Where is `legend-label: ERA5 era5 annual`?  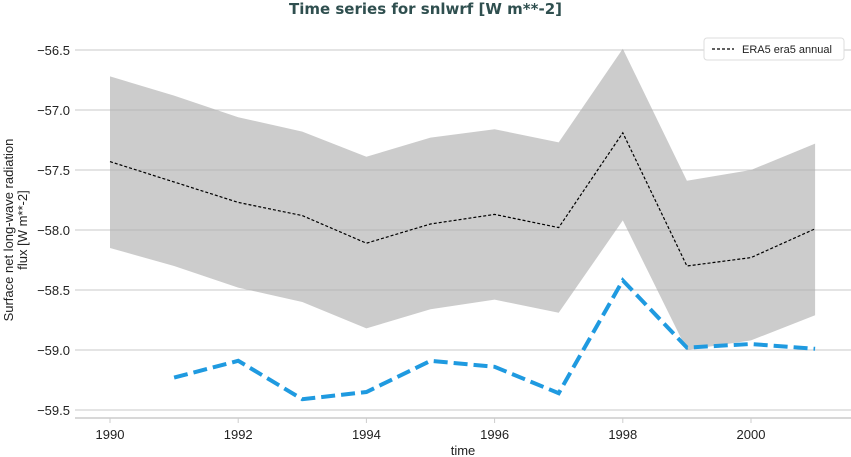 legend-label: ERA5 era5 annual is located at coordinates (787, 50).